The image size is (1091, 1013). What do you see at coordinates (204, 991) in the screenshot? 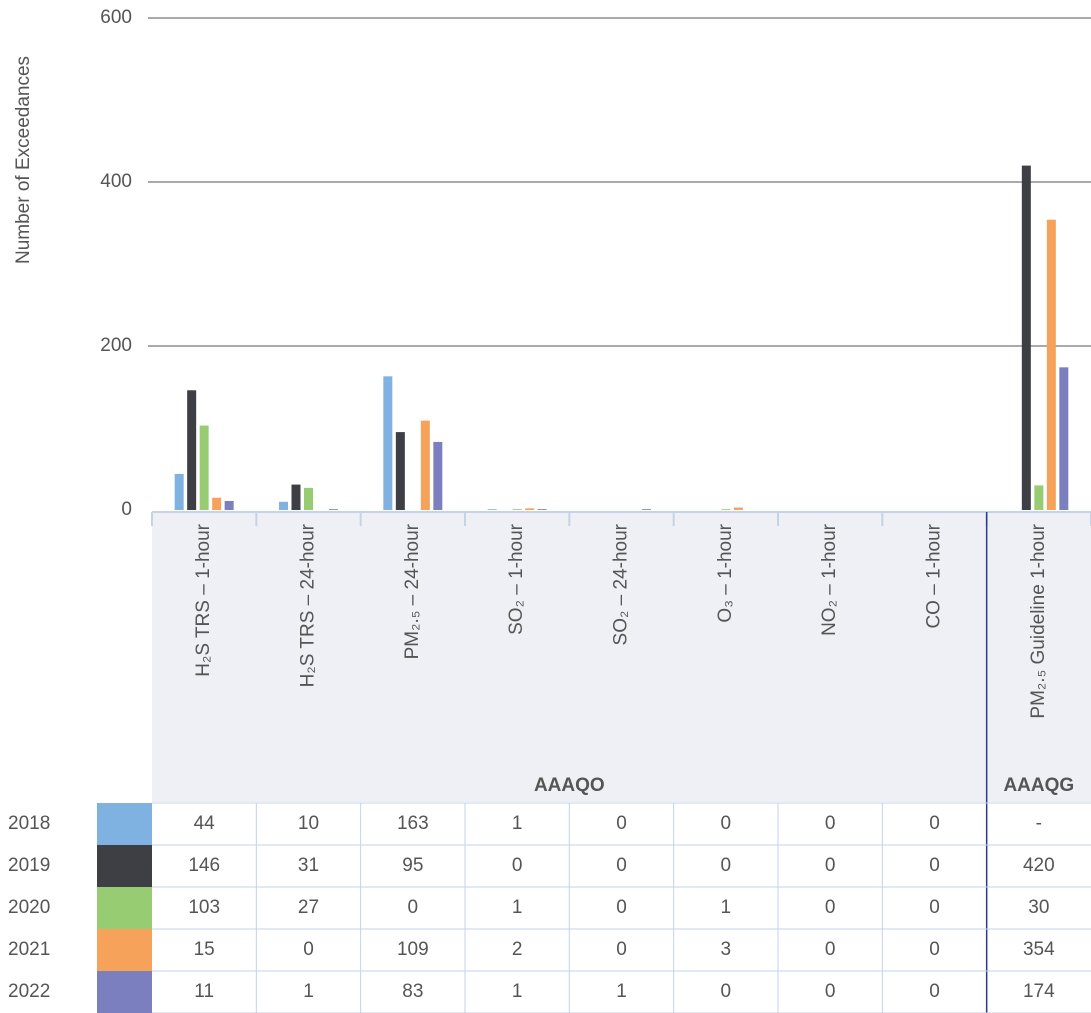
I see `table-cell: 11` at bounding box center [204, 991].